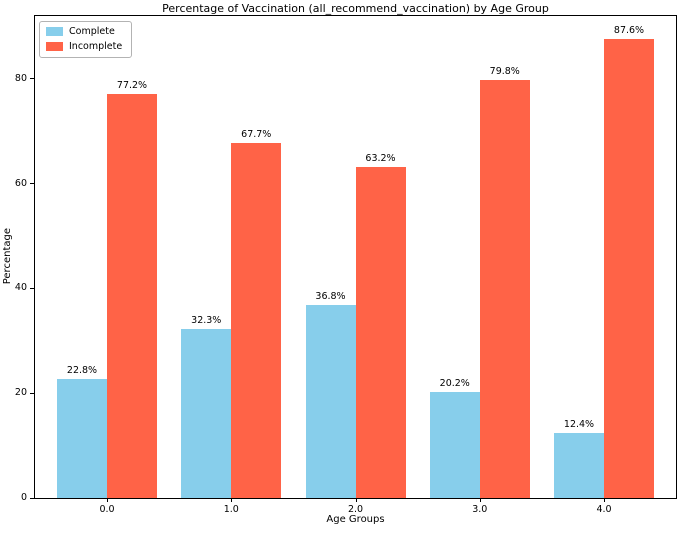 Image resolution: width=685 pixels, height=535 pixels. I want to click on incomplete-swatch-icon, so click(54, 46).